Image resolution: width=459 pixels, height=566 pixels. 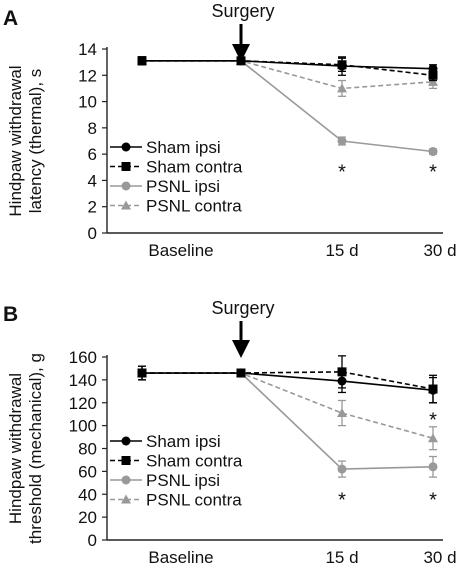 What do you see at coordinates (87, 75) in the screenshot?
I see `y-tick-label: 12` at bounding box center [87, 75].